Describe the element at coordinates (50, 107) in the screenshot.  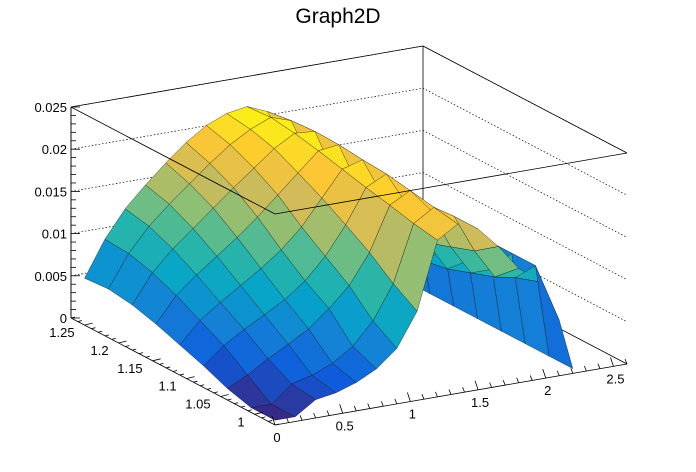
I see `z-tick-label: 0.025` at that location.